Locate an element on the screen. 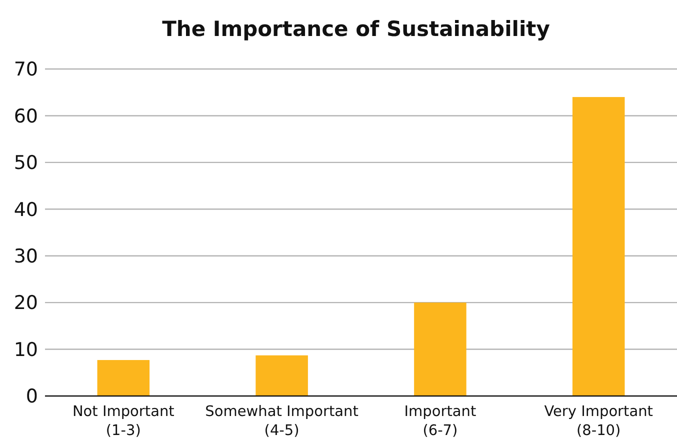  y-tick-label: 10 is located at coordinates (26, 349).